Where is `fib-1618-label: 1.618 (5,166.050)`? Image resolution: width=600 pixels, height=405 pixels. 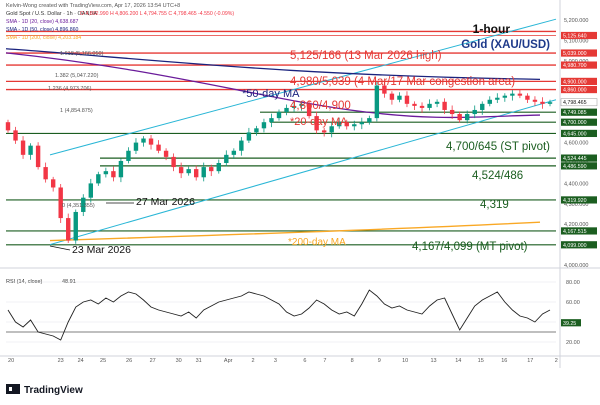
fib-1618-label: 1.618 (5,166.050) is located at coordinates (82, 54).